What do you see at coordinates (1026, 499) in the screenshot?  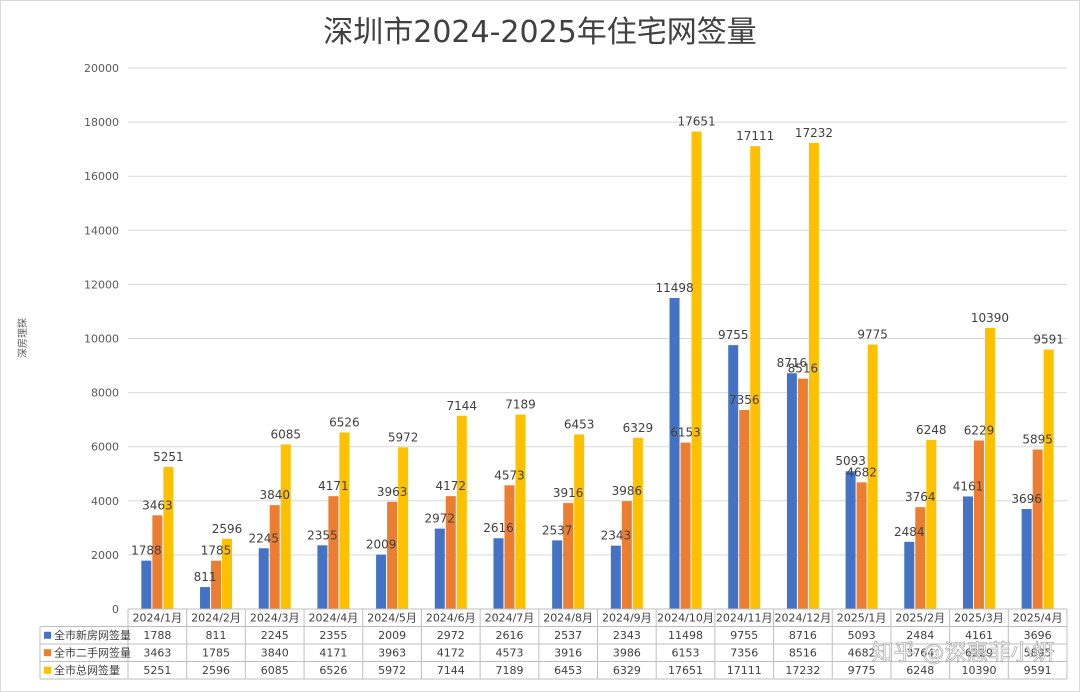 I see `data-label: 3696` at bounding box center [1026, 499].